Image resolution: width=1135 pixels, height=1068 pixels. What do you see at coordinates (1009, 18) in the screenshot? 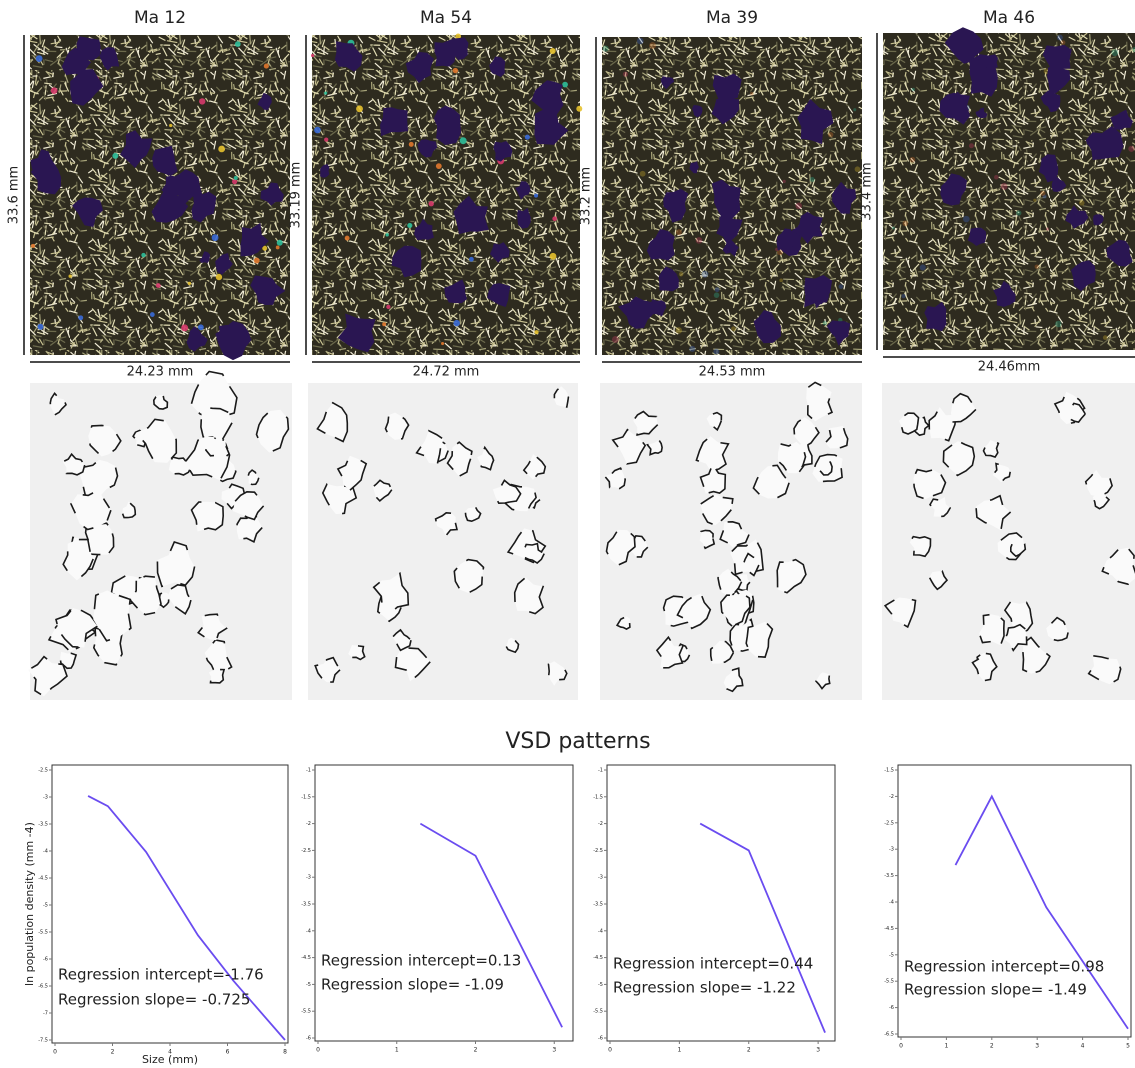
I see `sample-name: Ma 46` at bounding box center [1009, 18].